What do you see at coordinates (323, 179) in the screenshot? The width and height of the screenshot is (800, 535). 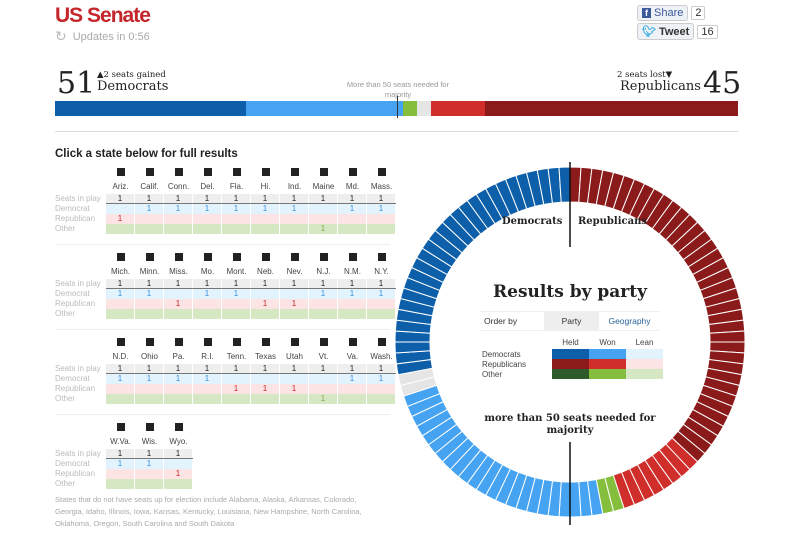 I see `state-link: Maine` at bounding box center [323, 179].